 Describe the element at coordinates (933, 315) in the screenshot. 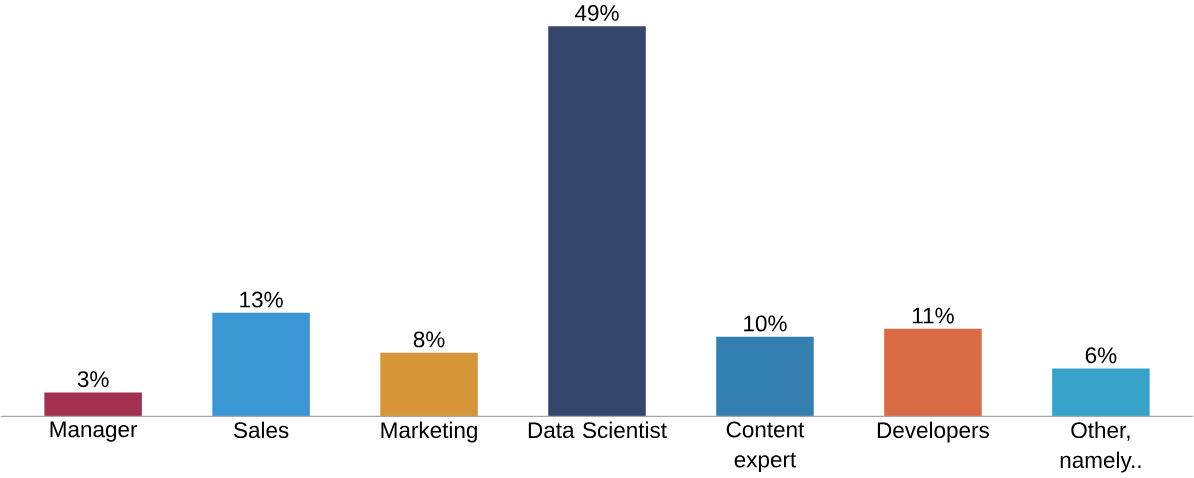

I see `data-label: 11%` at that location.